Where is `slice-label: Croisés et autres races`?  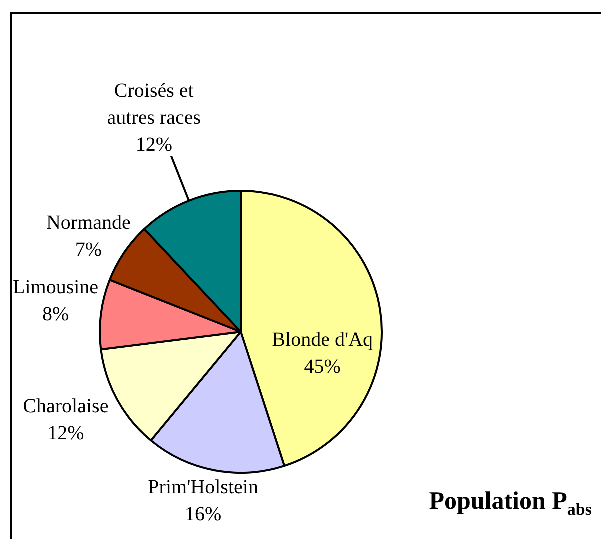
slice-label: Croisés et autres races is located at coordinates (154, 104).